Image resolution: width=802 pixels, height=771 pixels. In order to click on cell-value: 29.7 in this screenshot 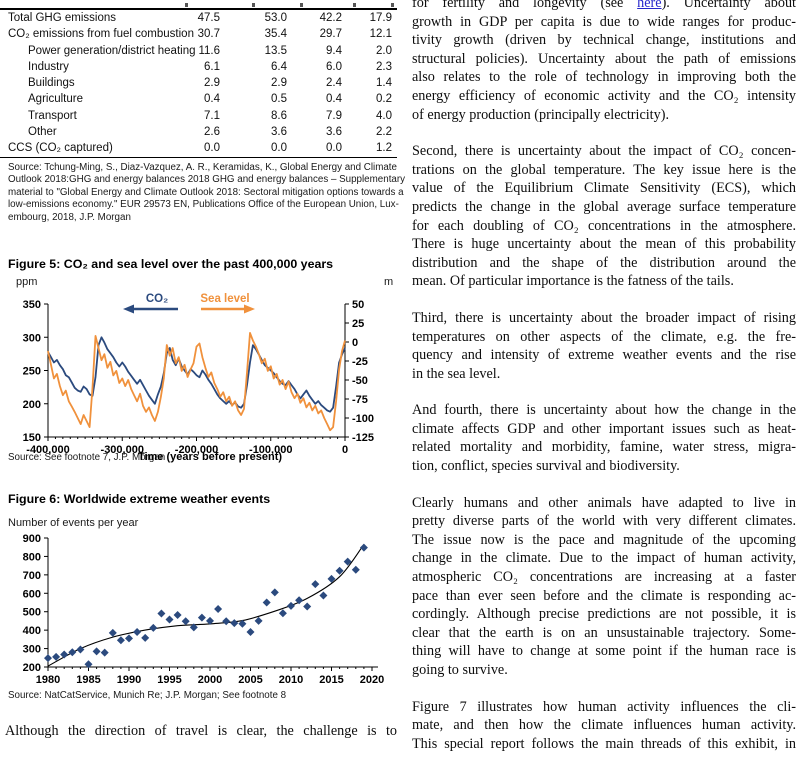, I will do `click(330, 34)`.